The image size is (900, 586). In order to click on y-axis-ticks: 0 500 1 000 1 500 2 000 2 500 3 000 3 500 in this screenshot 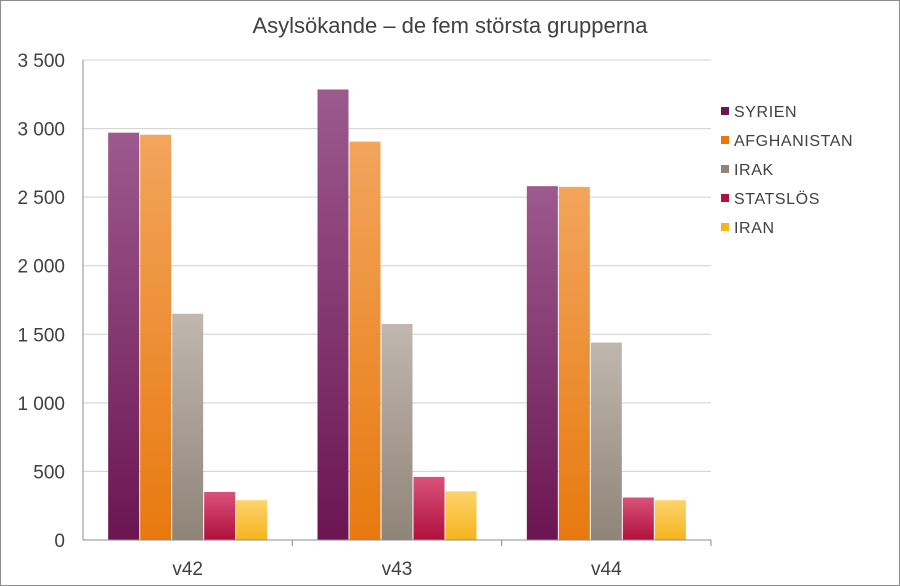, I will do `click(41, 301)`.